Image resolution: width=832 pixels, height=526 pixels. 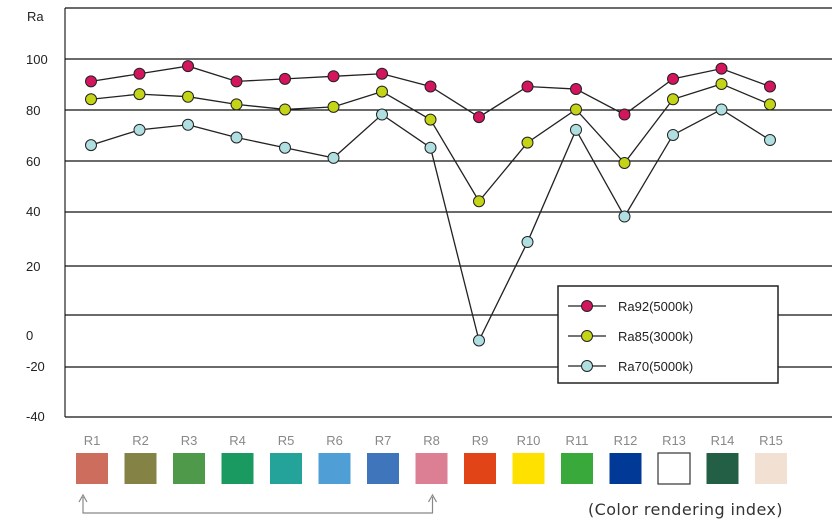 I want to click on legend-label: Ra92(5000k), so click(x=655, y=306).